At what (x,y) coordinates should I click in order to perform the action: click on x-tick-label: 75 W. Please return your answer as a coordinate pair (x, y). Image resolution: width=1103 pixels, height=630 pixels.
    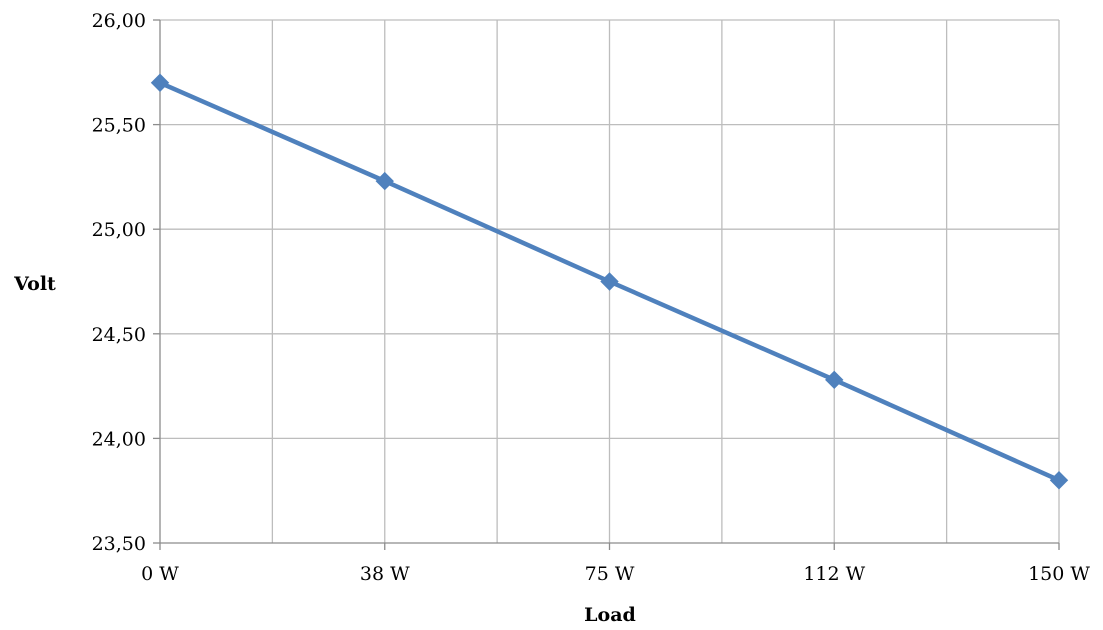
    Looking at the image, I should click on (610, 574).